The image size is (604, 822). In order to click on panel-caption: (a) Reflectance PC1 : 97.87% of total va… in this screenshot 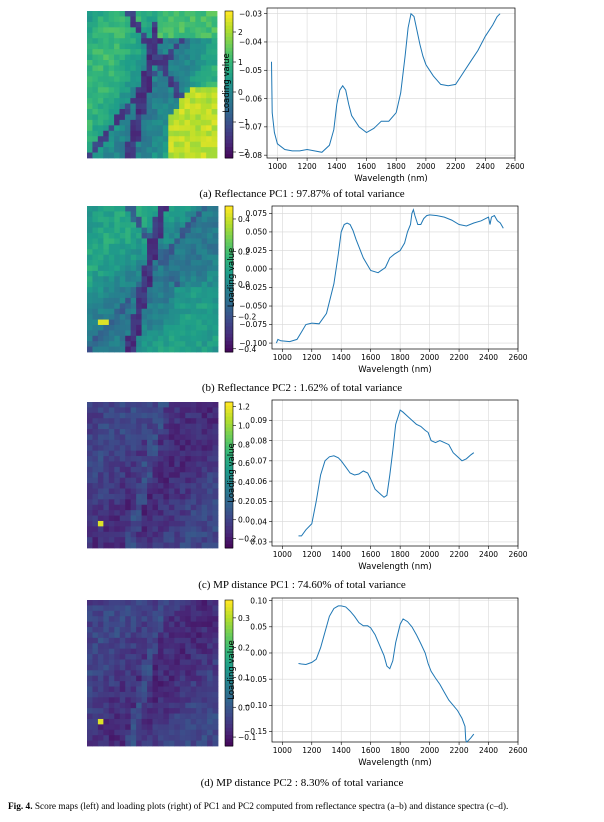, I will do `click(302, 194)`.